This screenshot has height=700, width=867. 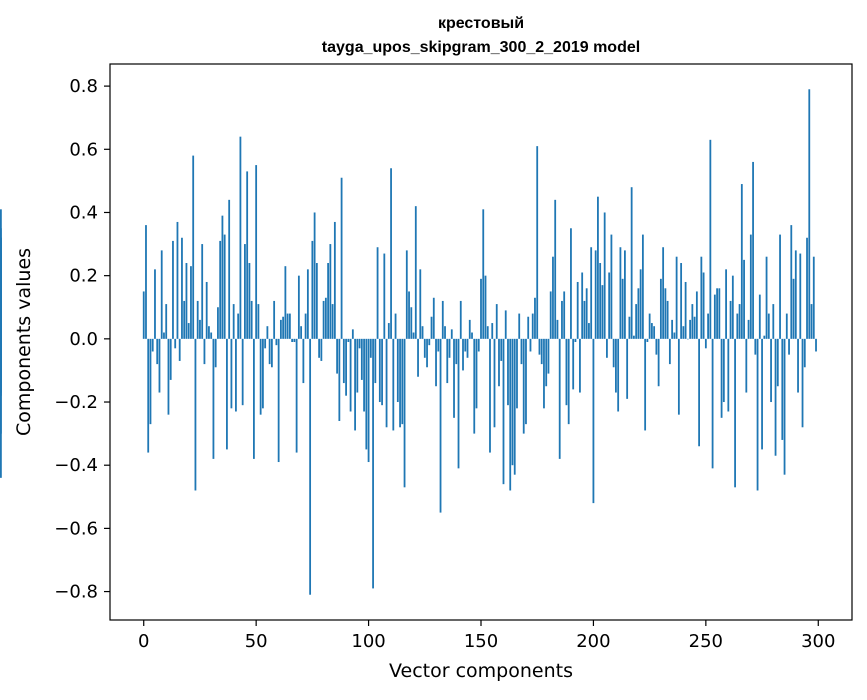 I want to click on chart-title-line2: tayga_upos_skipgram_300_2_2019 model, so click(x=481, y=47).